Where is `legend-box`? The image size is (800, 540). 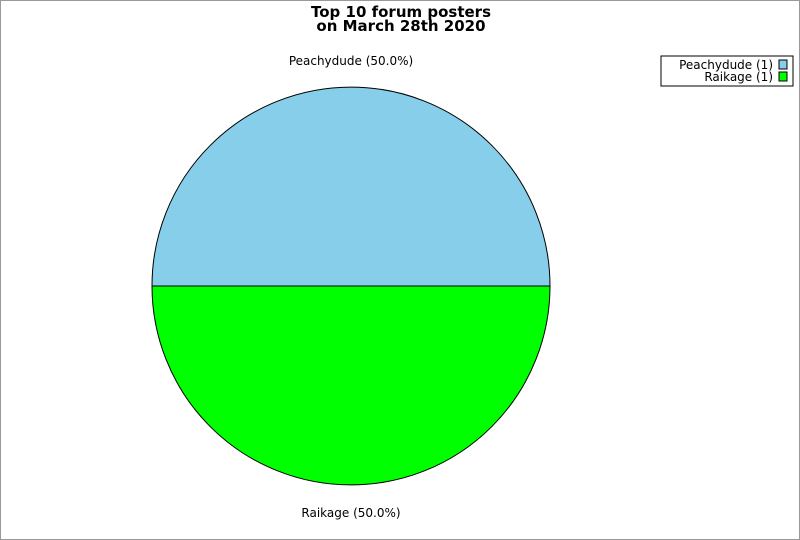 legend-box is located at coordinates (727, 71).